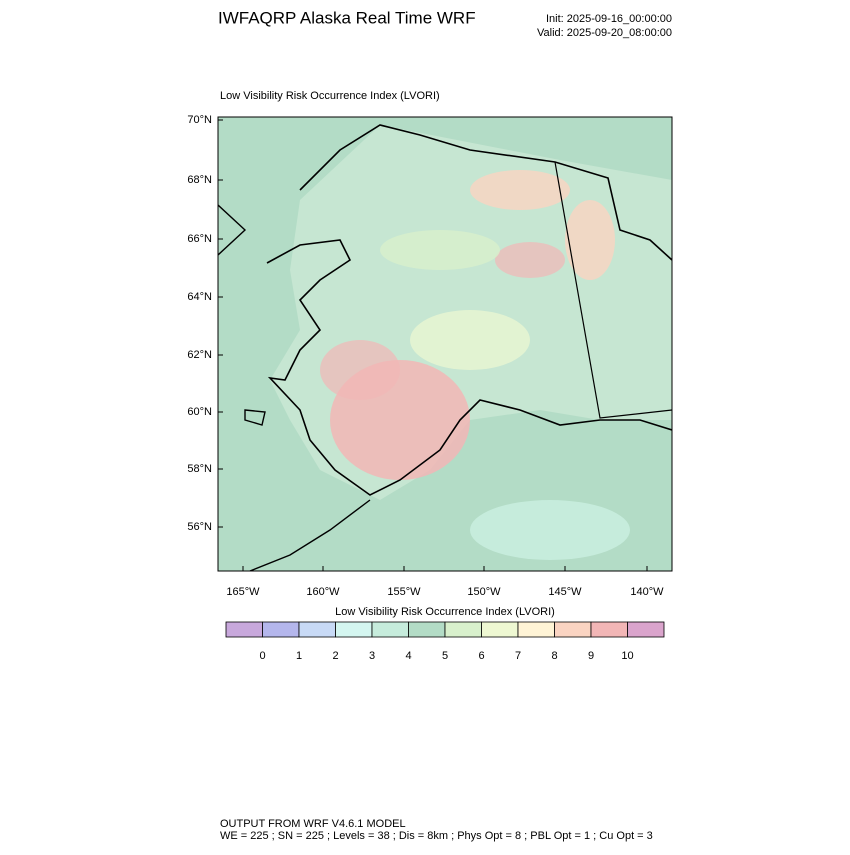 The width and height of the screenshot is (850, 855). Describe the element at coordinates (199, 297) in the screenshot. I see `lat-label: 64°N` at that location.